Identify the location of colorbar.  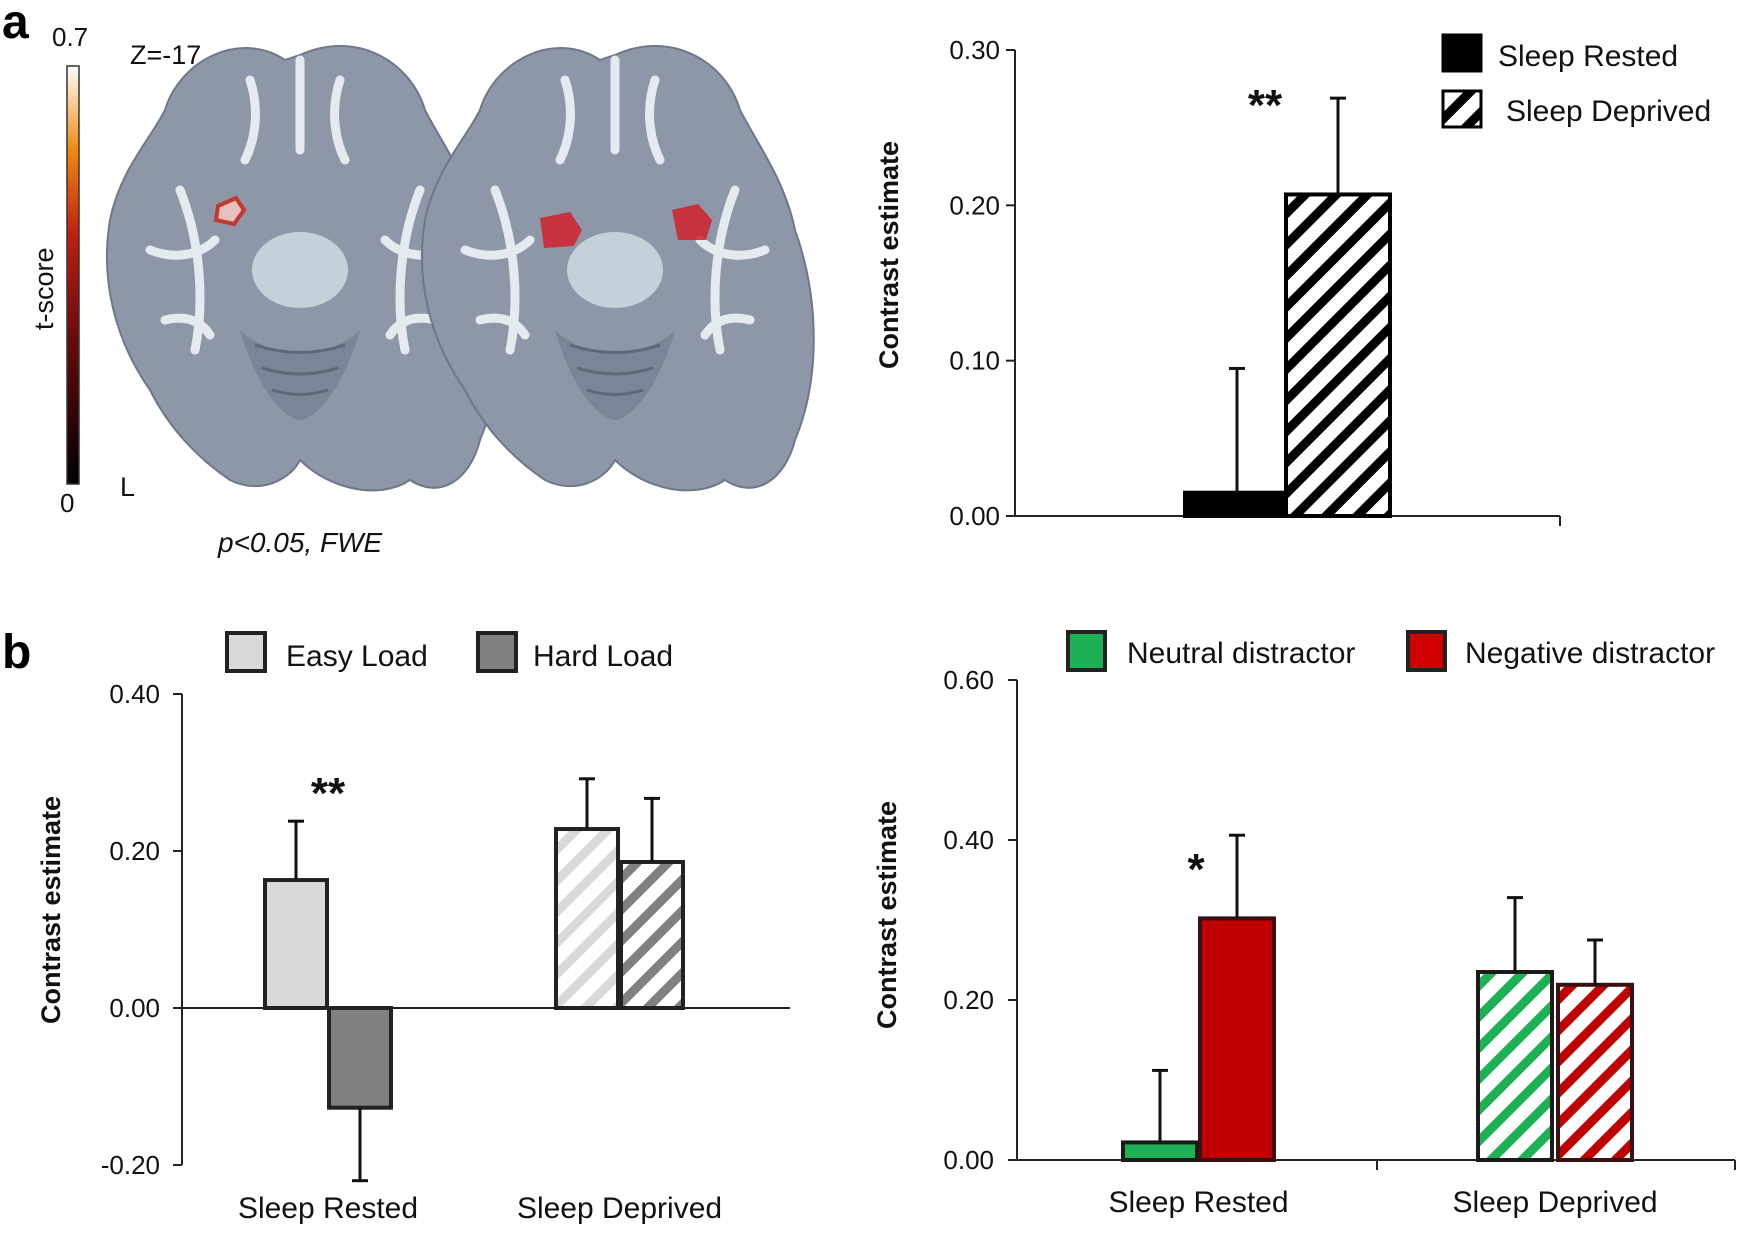
(73, 275).